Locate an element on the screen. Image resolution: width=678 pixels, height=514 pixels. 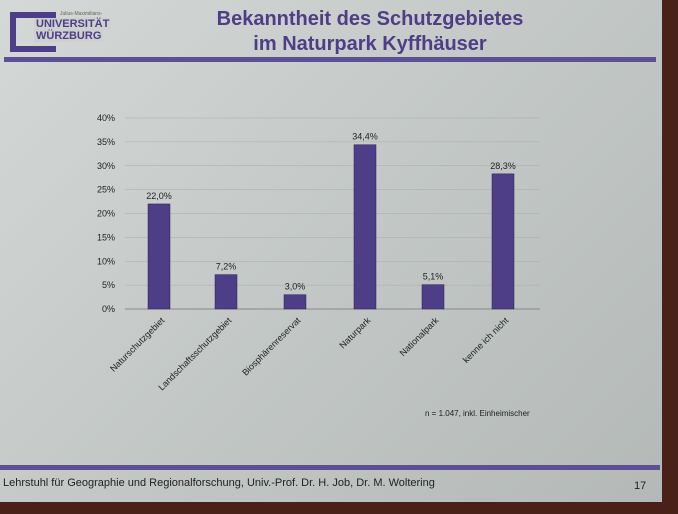
logo-line1: UNIVERSITÄT is located at coordinates (73, 24).